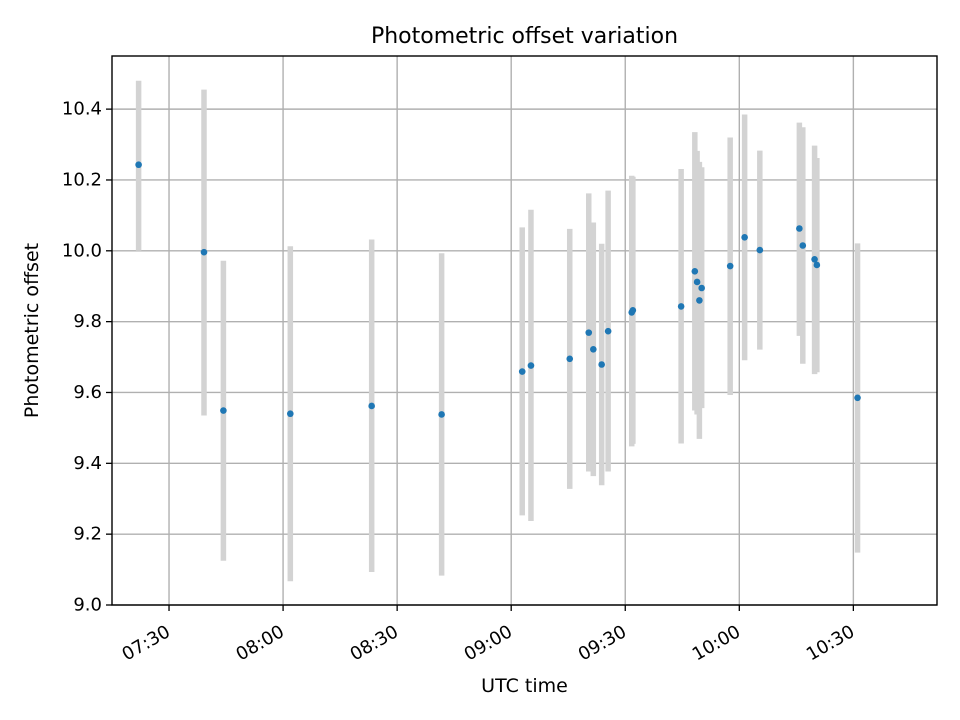  What do you see at coordinates (87, 534) in the screenshot?
I see `y-tick-label: 9.2` at bounding box center [87, 534].